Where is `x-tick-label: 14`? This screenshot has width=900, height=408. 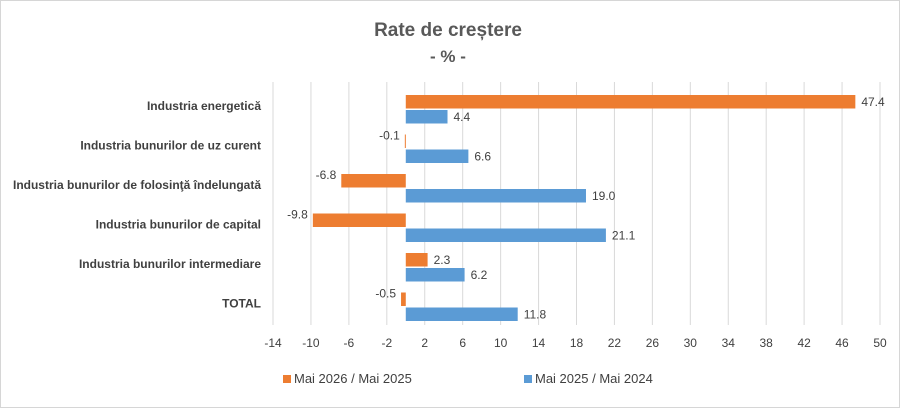 x-tick-label: 14 is located at coordinates (539, 343).